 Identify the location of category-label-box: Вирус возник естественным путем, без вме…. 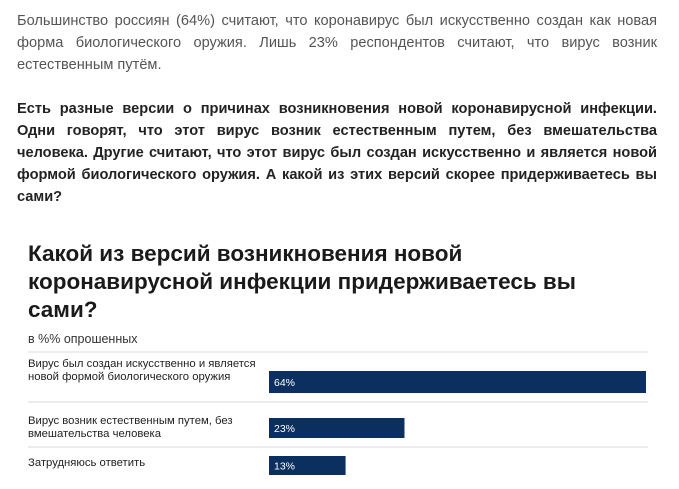
(130, 427).